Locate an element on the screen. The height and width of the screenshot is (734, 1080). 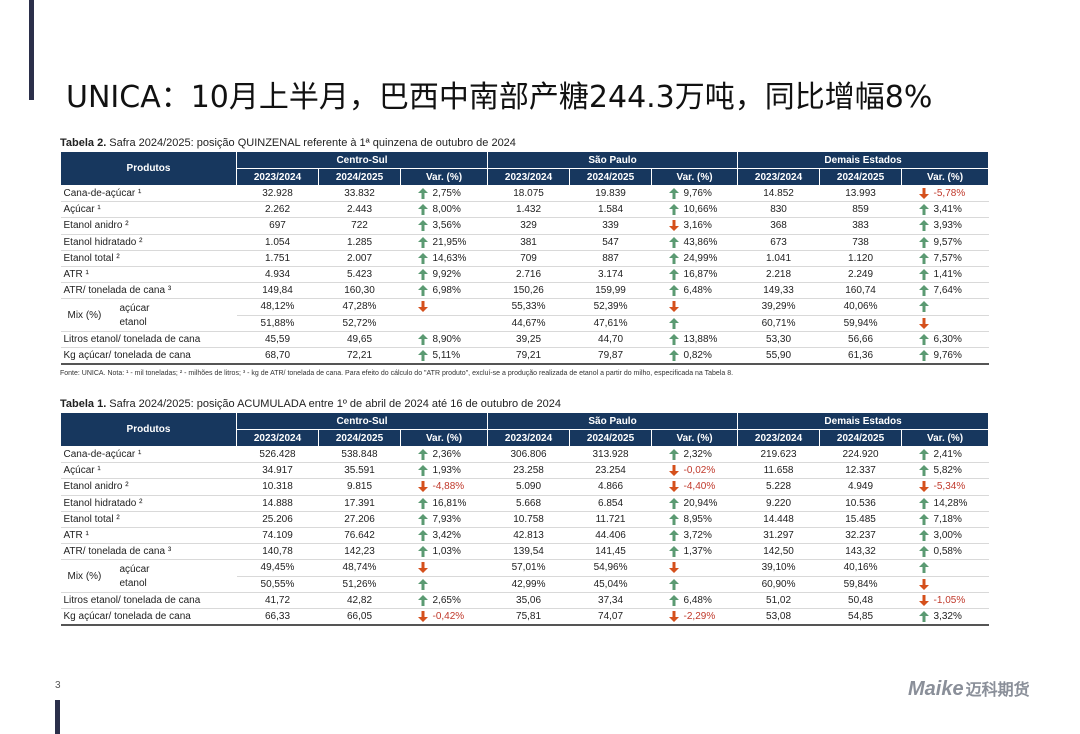
cell: 74,07 is located at coordinates (610, 617).